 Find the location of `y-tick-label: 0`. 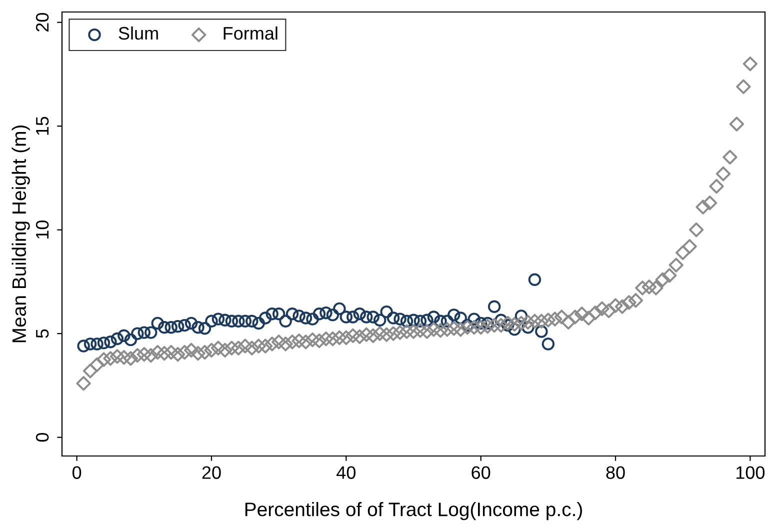

y-tick-label: 0 is located at coordinates (42, 437).